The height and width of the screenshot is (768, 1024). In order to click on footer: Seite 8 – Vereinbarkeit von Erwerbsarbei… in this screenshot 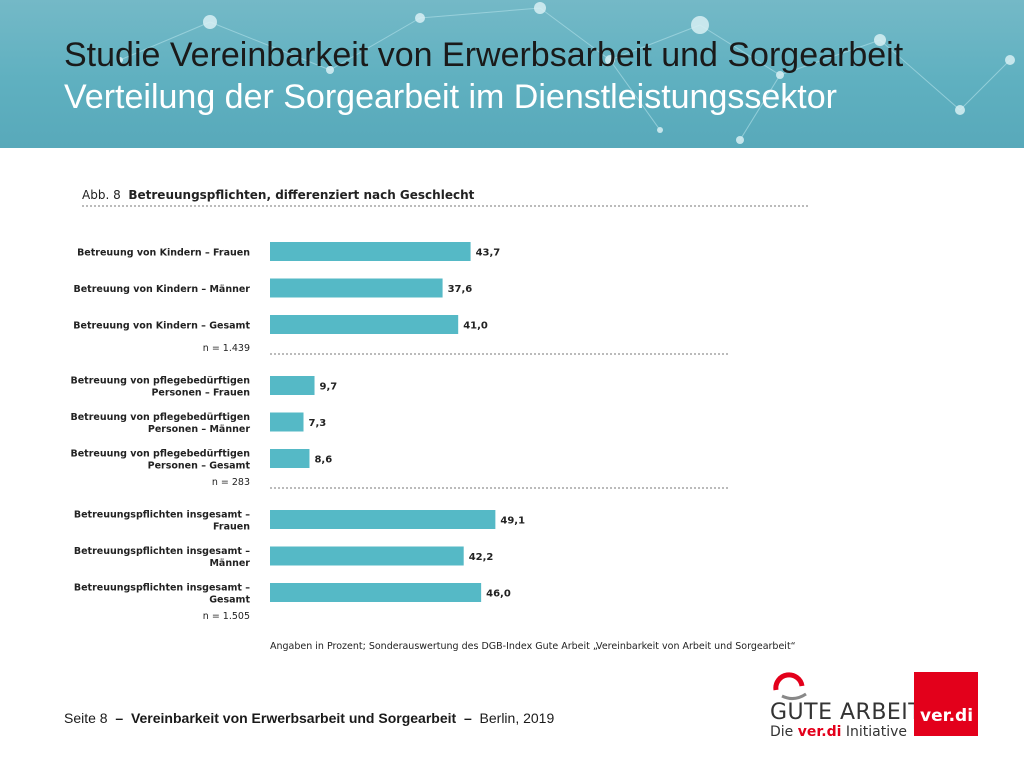, I will do `click(309, 718)`.